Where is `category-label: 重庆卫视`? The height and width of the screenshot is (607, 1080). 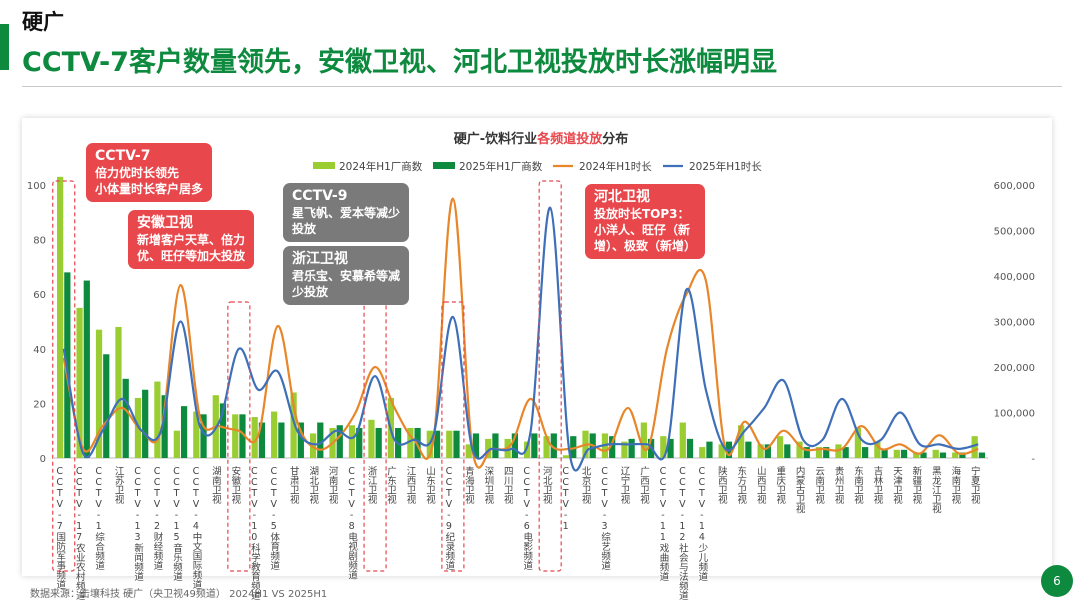
category-label: 重庆卫视 is located at coordinates (780, 485).